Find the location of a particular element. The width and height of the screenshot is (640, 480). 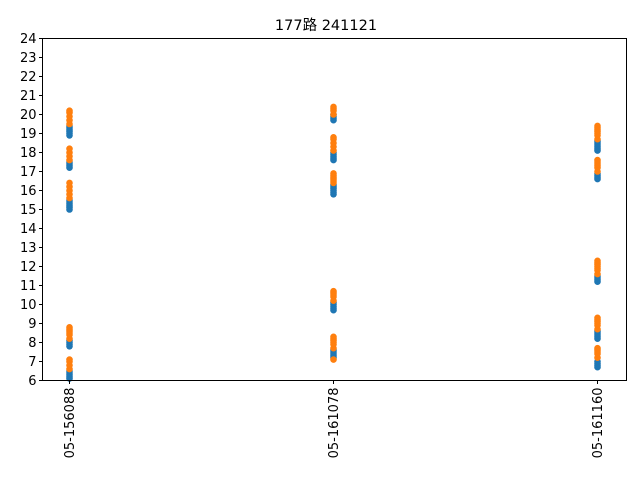

x-axis: 05-156088 05-161078 05-161160 is located at coordinates (334, 419).